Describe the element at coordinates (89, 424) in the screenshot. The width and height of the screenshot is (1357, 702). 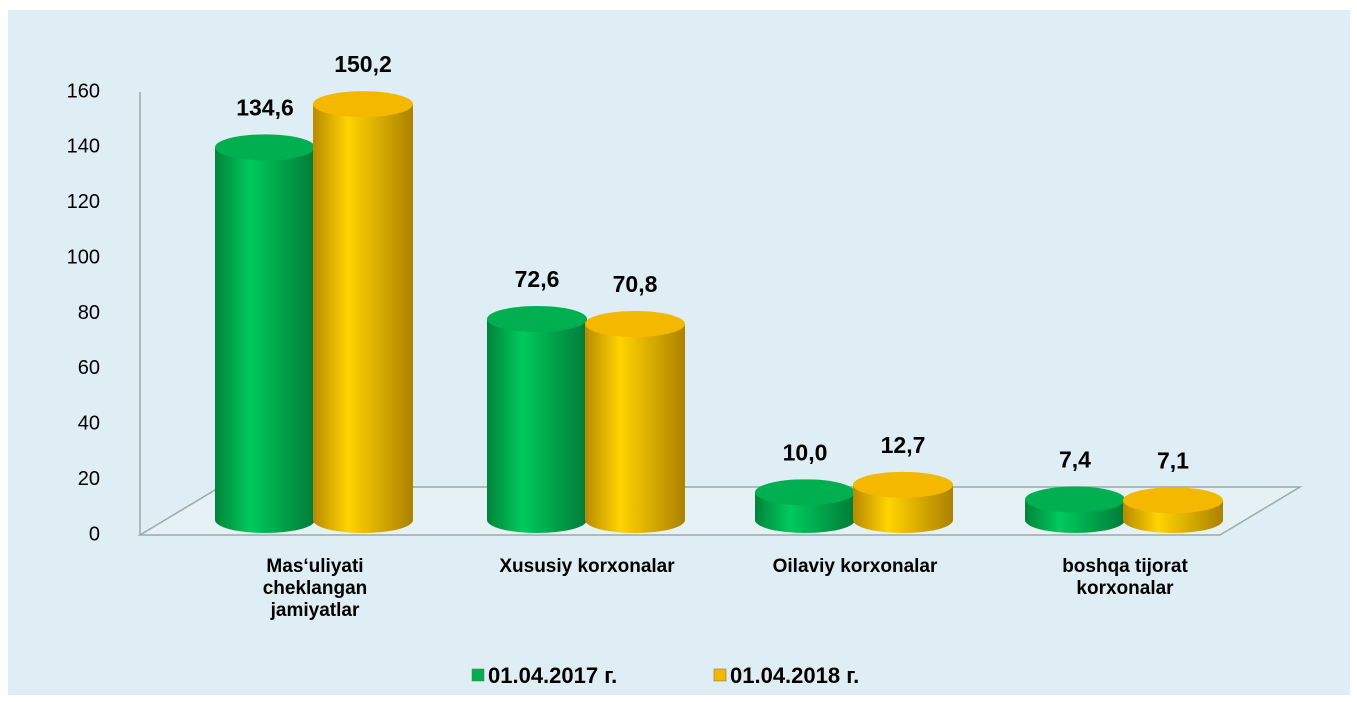
I see `y-tick-label: 40` at that location.